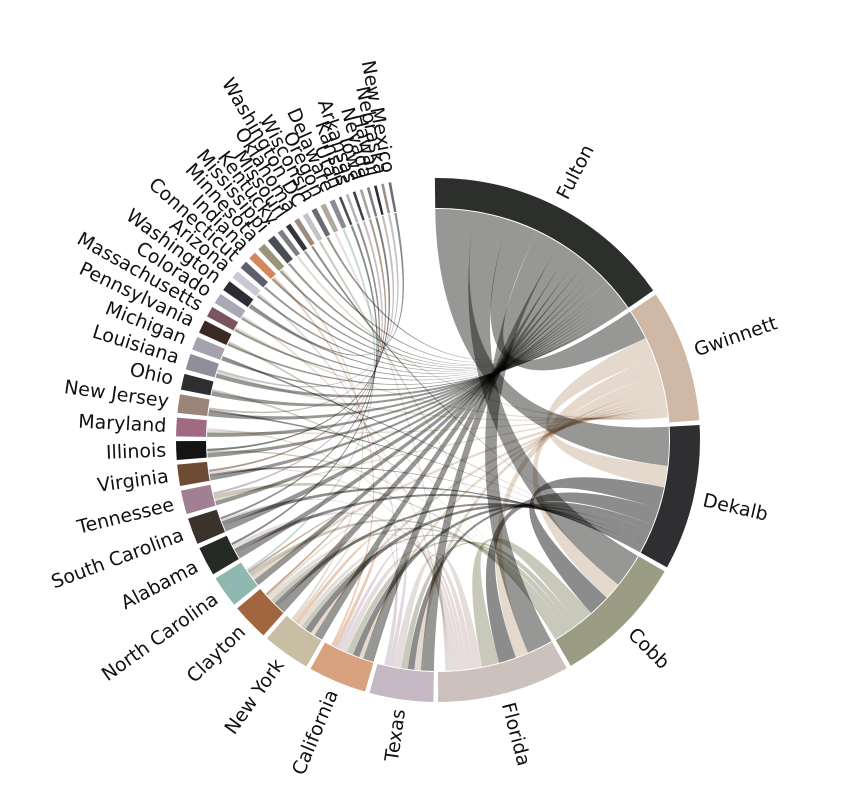 This screenshot has width=855, height=789. Describe the element at coordinates (219, 555) in the screenshot. I see `group-arc-alabama` at that location.